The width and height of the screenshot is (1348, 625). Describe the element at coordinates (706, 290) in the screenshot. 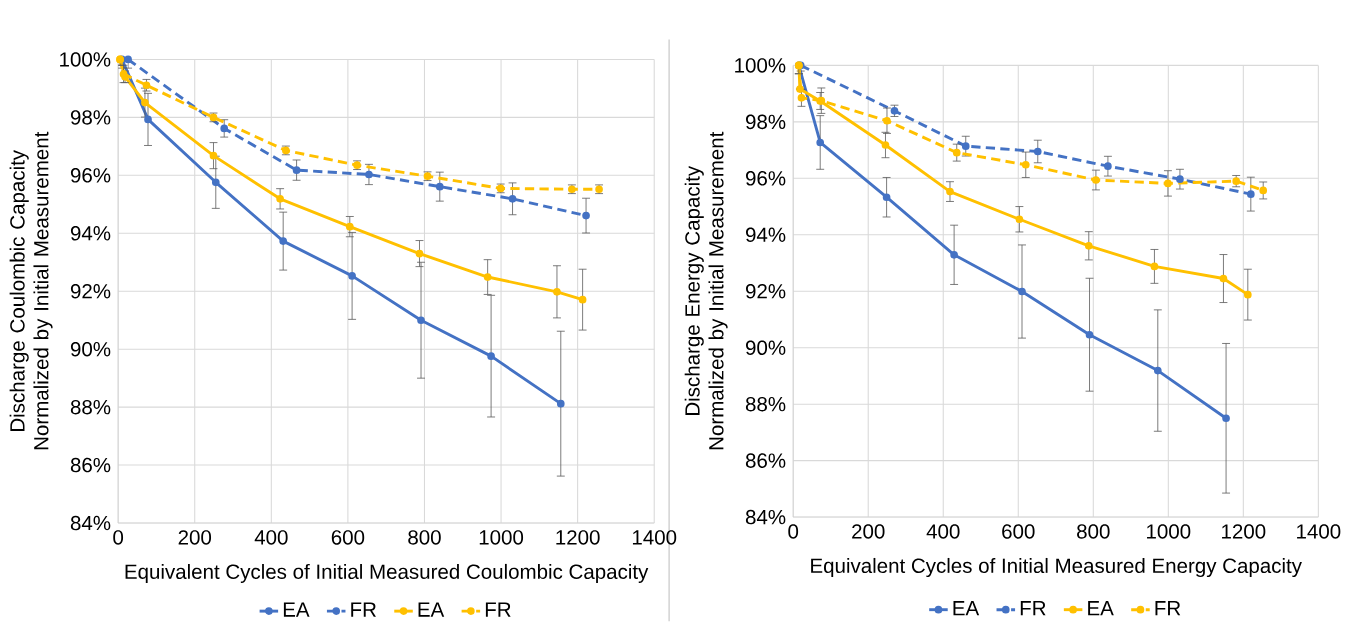

I see `y-axis-title: Discharge Energy Capacity Normalized by Initial Measurement` at that location.